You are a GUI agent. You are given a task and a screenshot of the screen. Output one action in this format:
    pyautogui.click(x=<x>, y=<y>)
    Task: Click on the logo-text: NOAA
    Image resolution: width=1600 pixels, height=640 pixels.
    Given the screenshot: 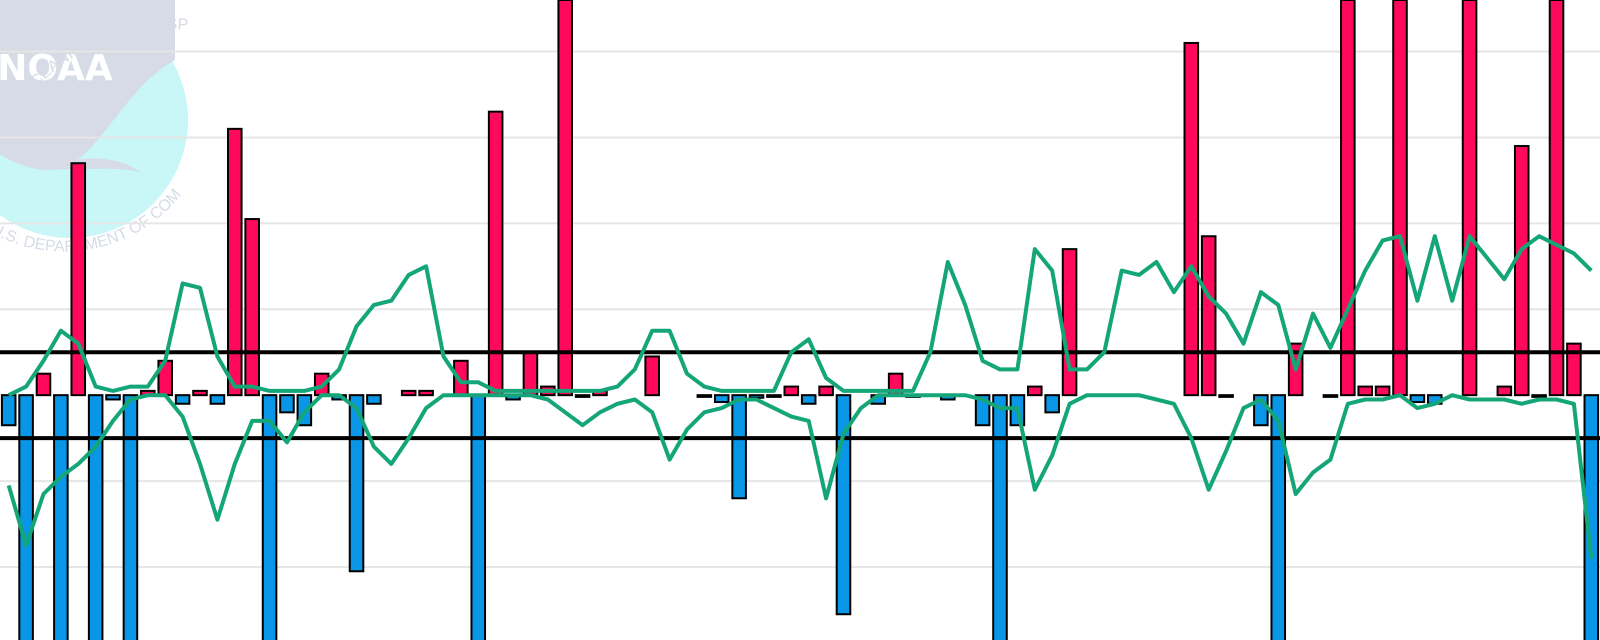 What is the action you would take?
    pyautogui.click(x=56, y=68)
    